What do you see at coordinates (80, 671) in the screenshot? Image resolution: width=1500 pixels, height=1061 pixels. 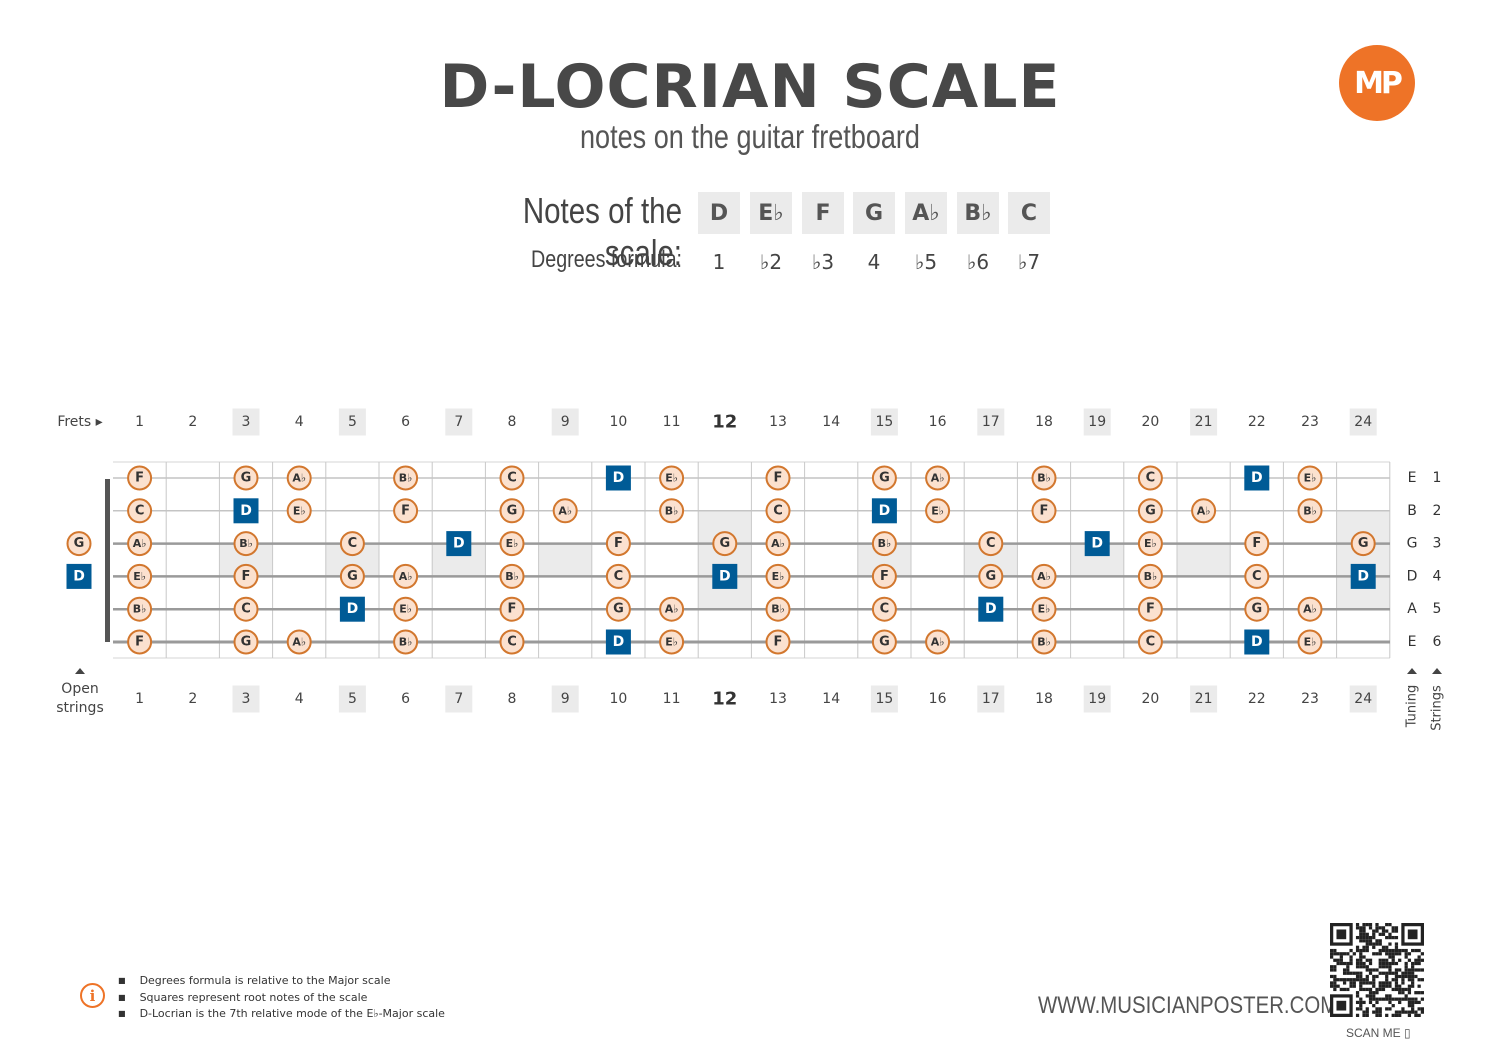 I see `up-arrow-icon` at bounding box center [80, 671].